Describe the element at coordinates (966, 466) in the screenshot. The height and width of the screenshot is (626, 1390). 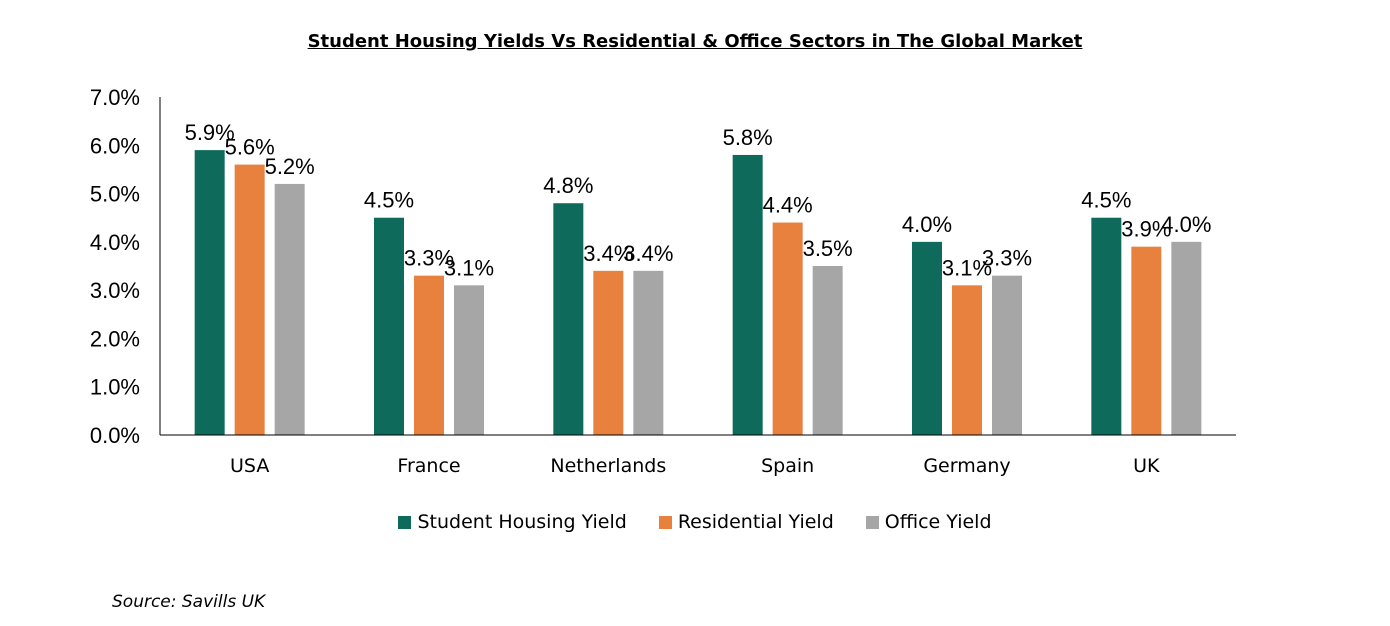
I see `x-tick-label: Germany` at that location.